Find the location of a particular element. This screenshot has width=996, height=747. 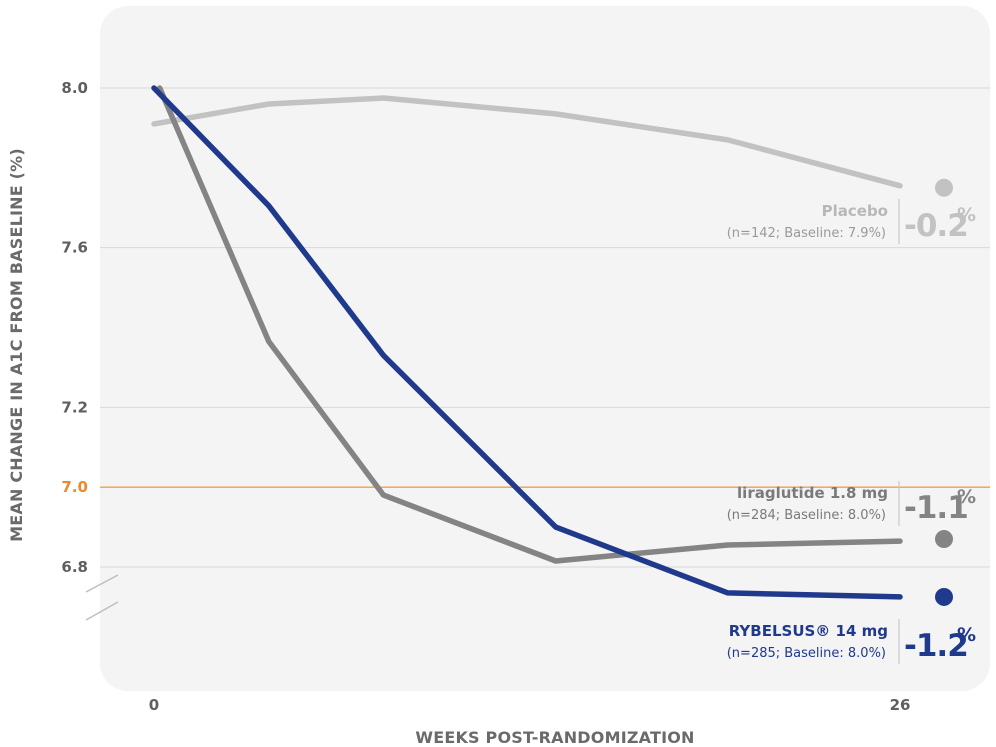

x-ticks: 0 26 is located at coordinates (530, 705).